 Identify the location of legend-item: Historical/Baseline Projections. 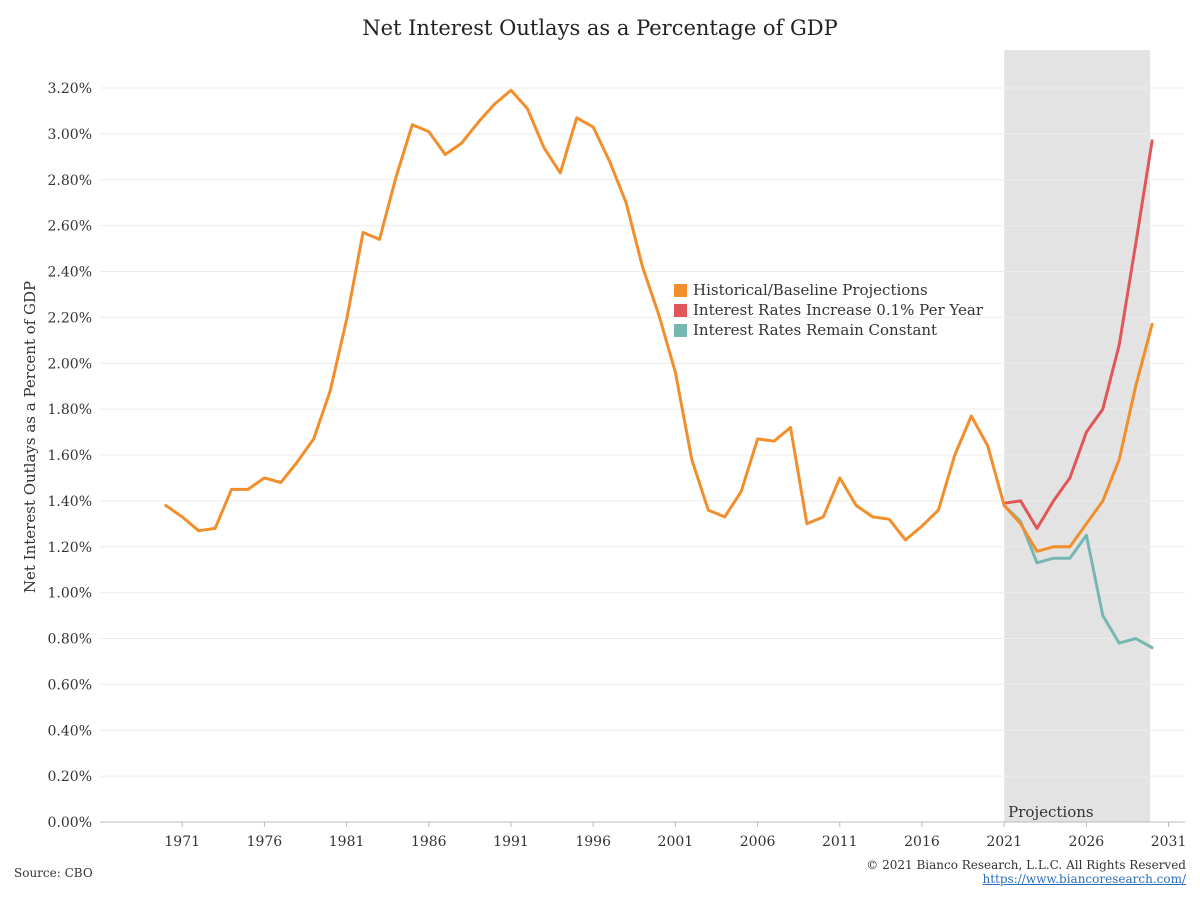
(828, 290).